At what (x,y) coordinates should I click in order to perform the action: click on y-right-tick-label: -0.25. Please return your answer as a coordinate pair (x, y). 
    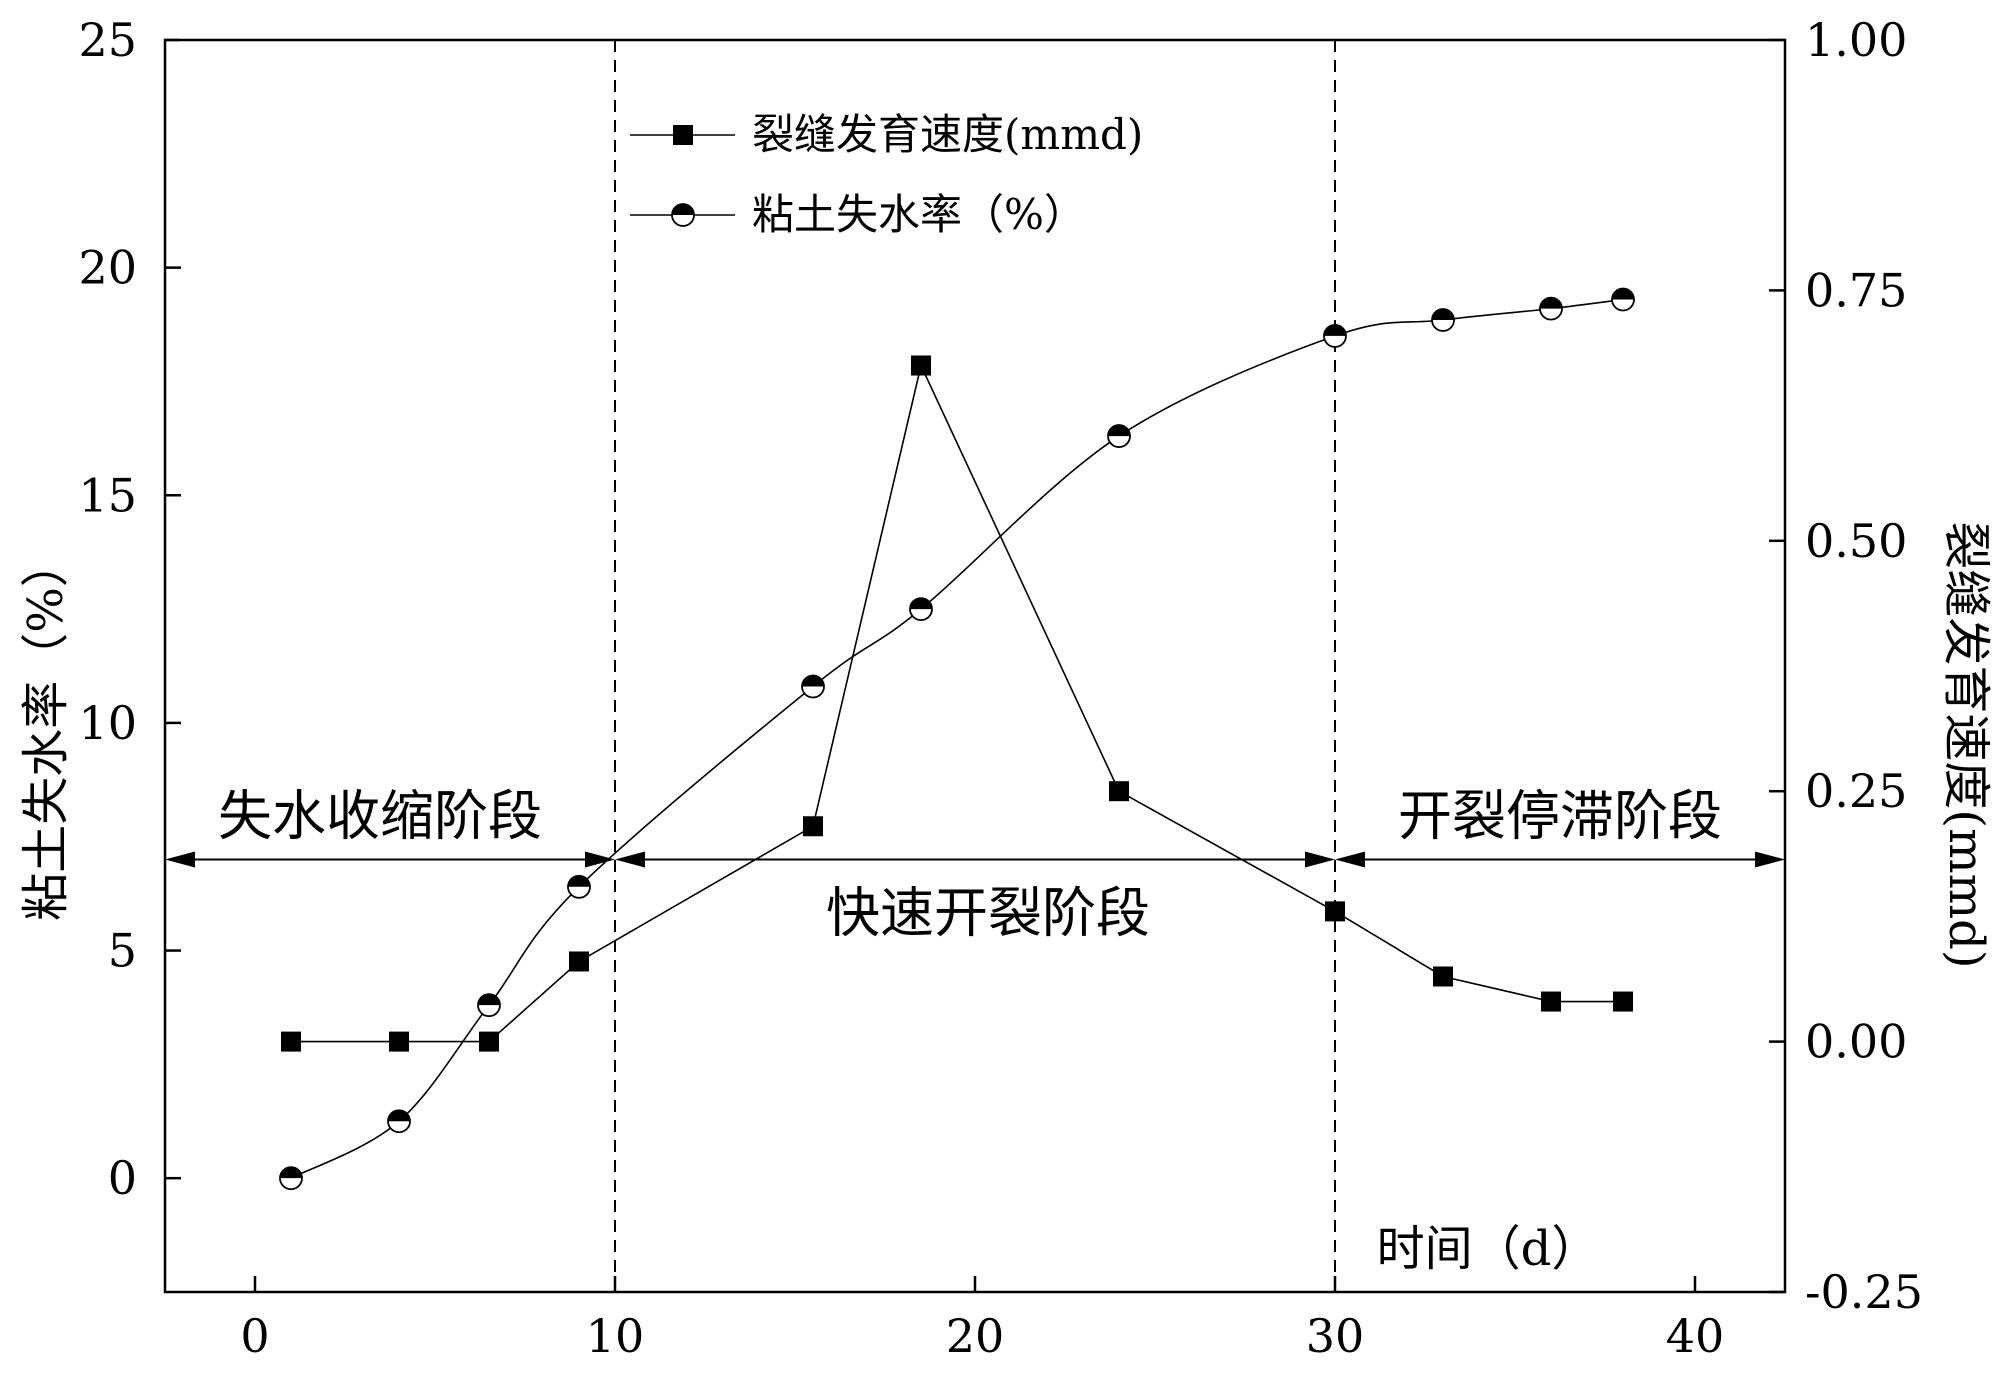
    Looking at the image, I should click on (1864, 1292).